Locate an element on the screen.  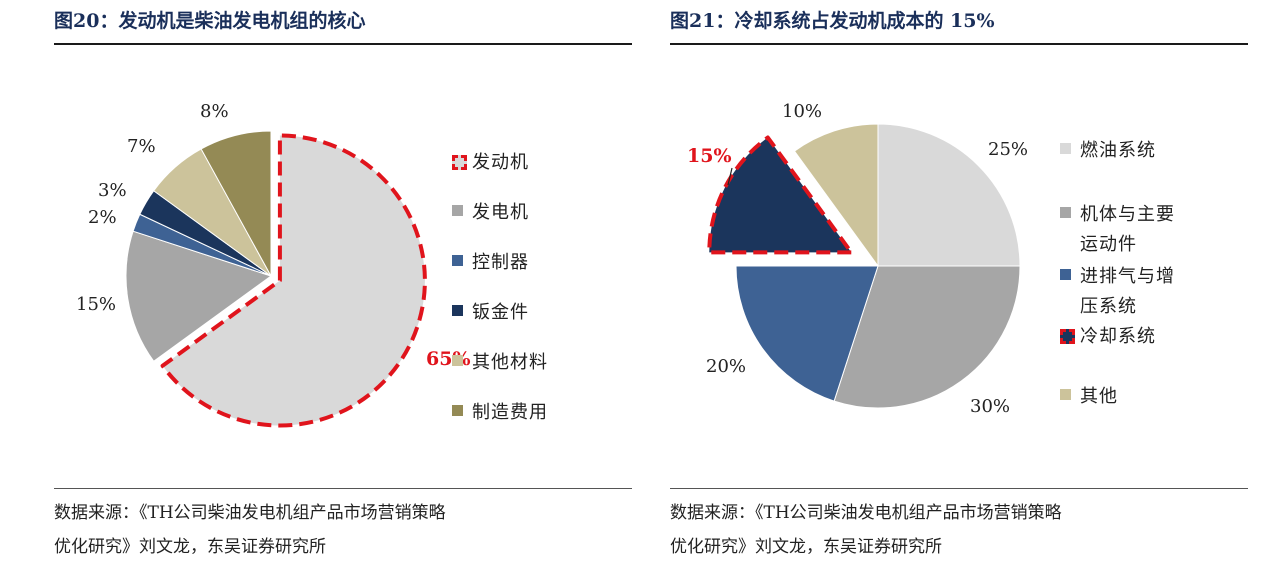
legend-label: 钣金件 is located at coordinates (500, 312).